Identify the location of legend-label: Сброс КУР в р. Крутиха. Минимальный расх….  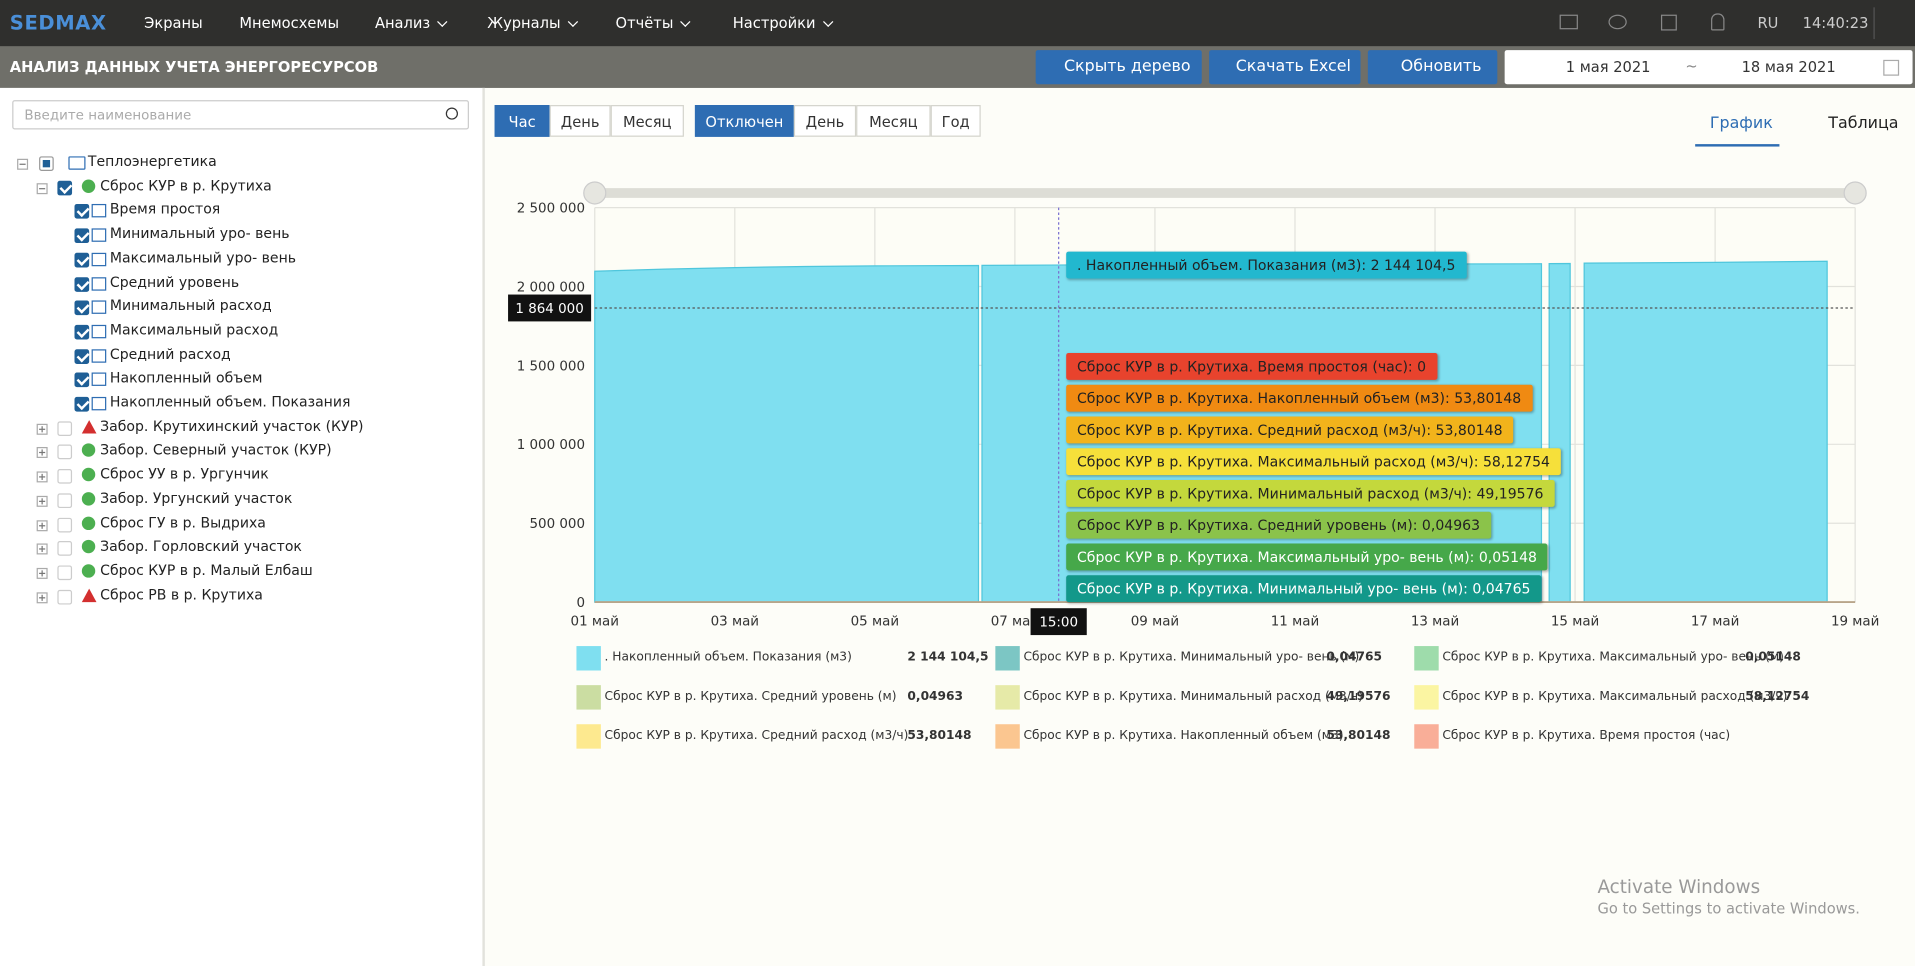
(1193, 697).